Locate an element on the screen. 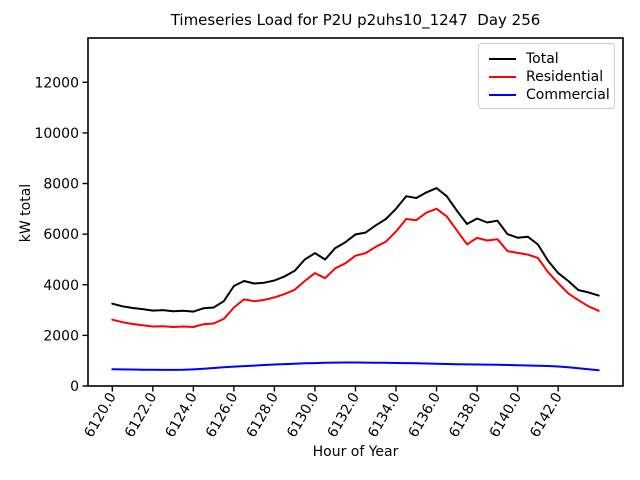 Image resolution: width=640 pixels, height=480 pixels. legend: Total Residential Commercial is located at coordinates (546, 76).